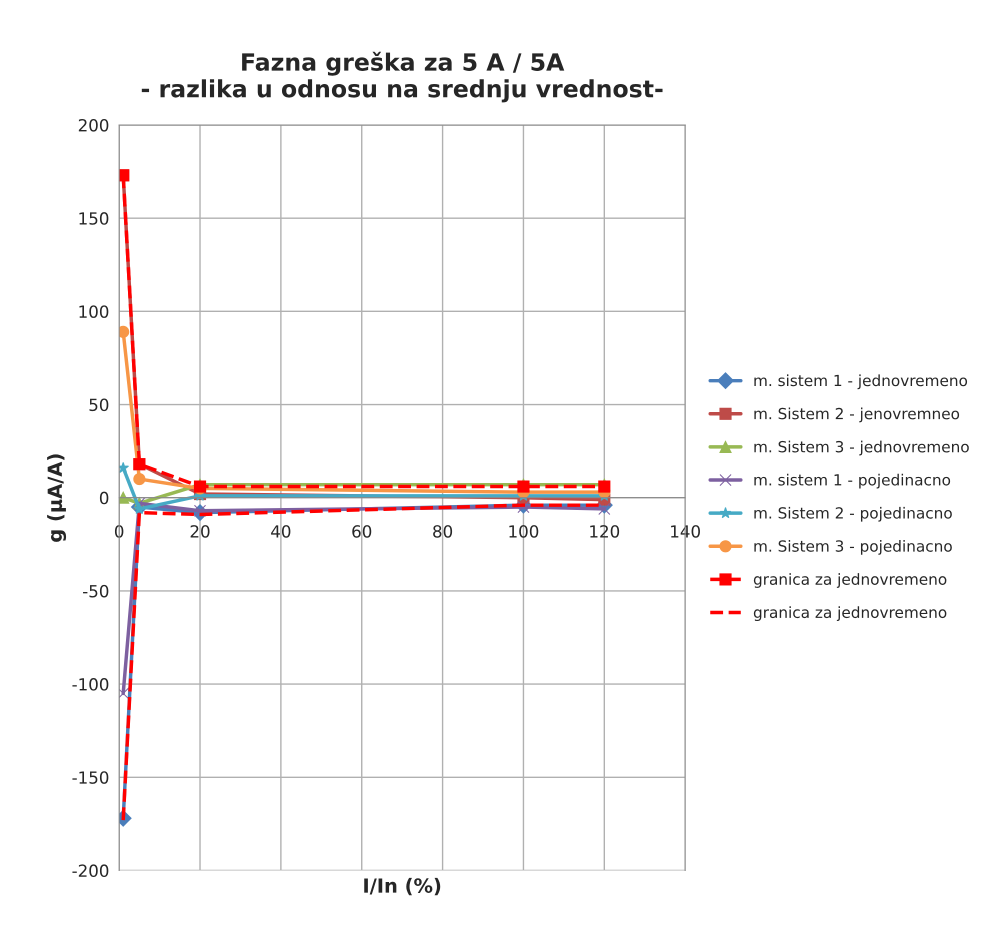  Describe the element at coordinates (861, 382) in the screenshot. I see `legend-label: m. sistem 1 - jednovremeno` at that location.